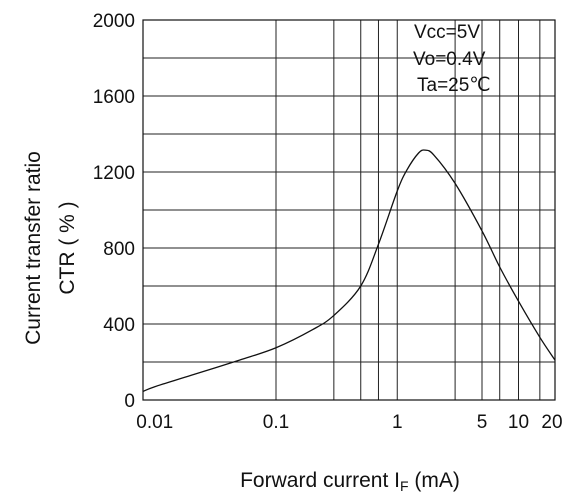 The image size is (579, 500). What do you see at coordinates (129, 401) in the screenshot?
I see `y-tick-label-0: 0` at bounding box center [129, 401].